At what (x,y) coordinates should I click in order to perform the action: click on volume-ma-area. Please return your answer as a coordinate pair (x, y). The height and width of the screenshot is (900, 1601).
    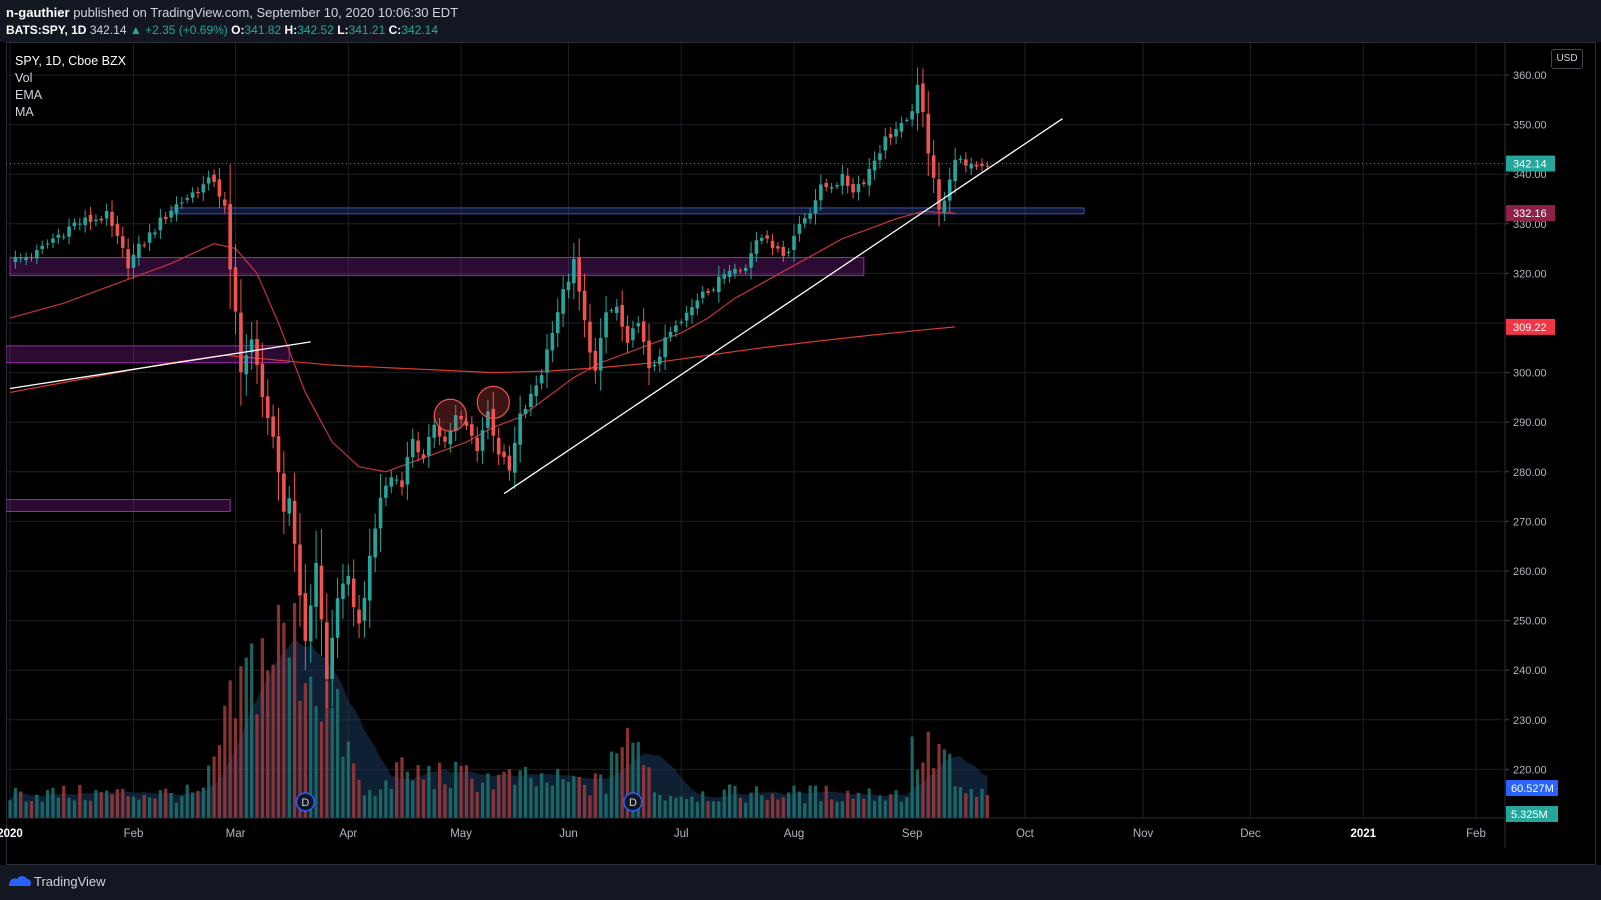
    Looking at the image, I should click on (499, 728).